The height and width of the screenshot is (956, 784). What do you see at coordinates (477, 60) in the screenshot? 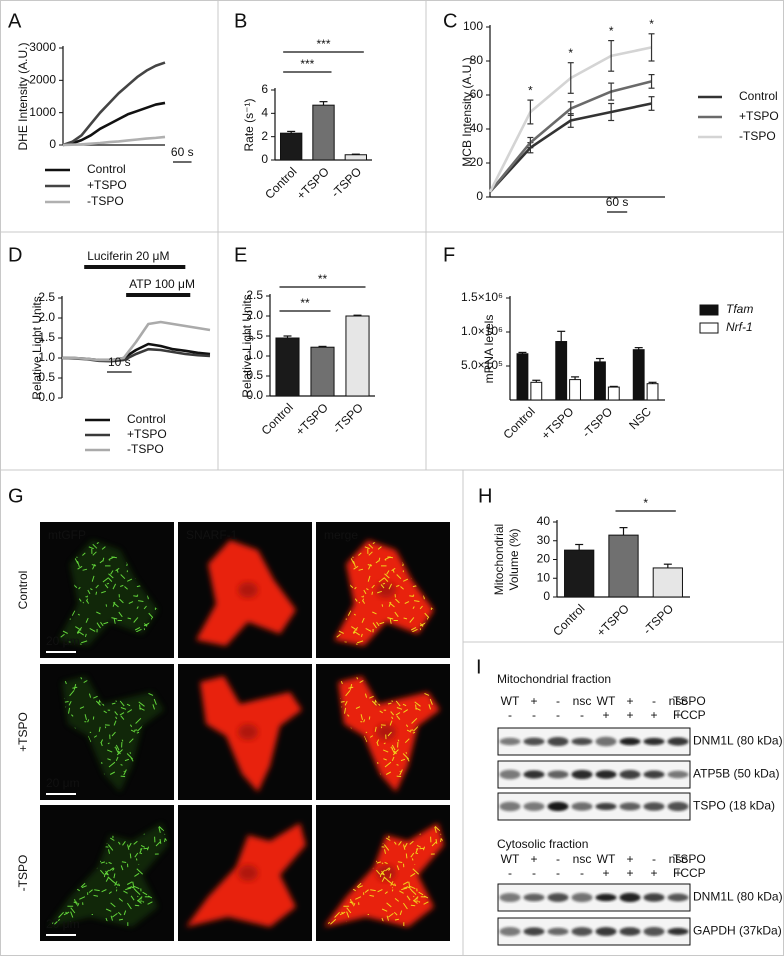
I see `y-tick-label: 80` at bounding box center [477, 60].